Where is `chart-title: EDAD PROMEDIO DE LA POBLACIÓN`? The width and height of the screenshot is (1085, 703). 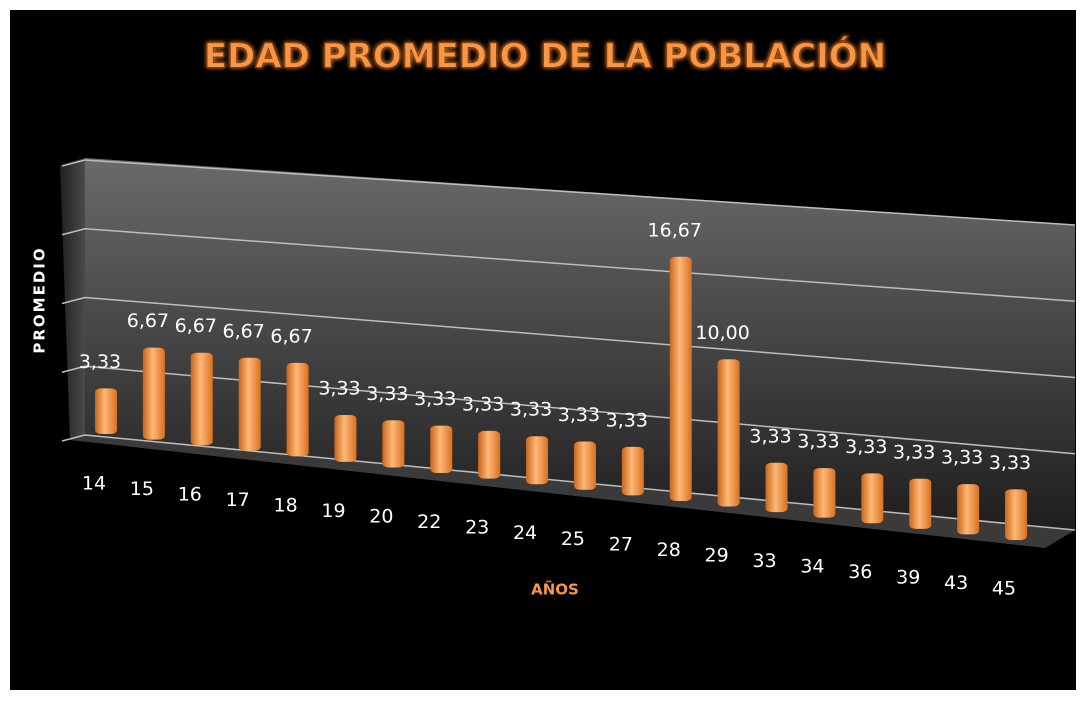 chart-title: EDAD PROMEDIO DE LA POBLACIÓN is located at coordinates (545, 56).